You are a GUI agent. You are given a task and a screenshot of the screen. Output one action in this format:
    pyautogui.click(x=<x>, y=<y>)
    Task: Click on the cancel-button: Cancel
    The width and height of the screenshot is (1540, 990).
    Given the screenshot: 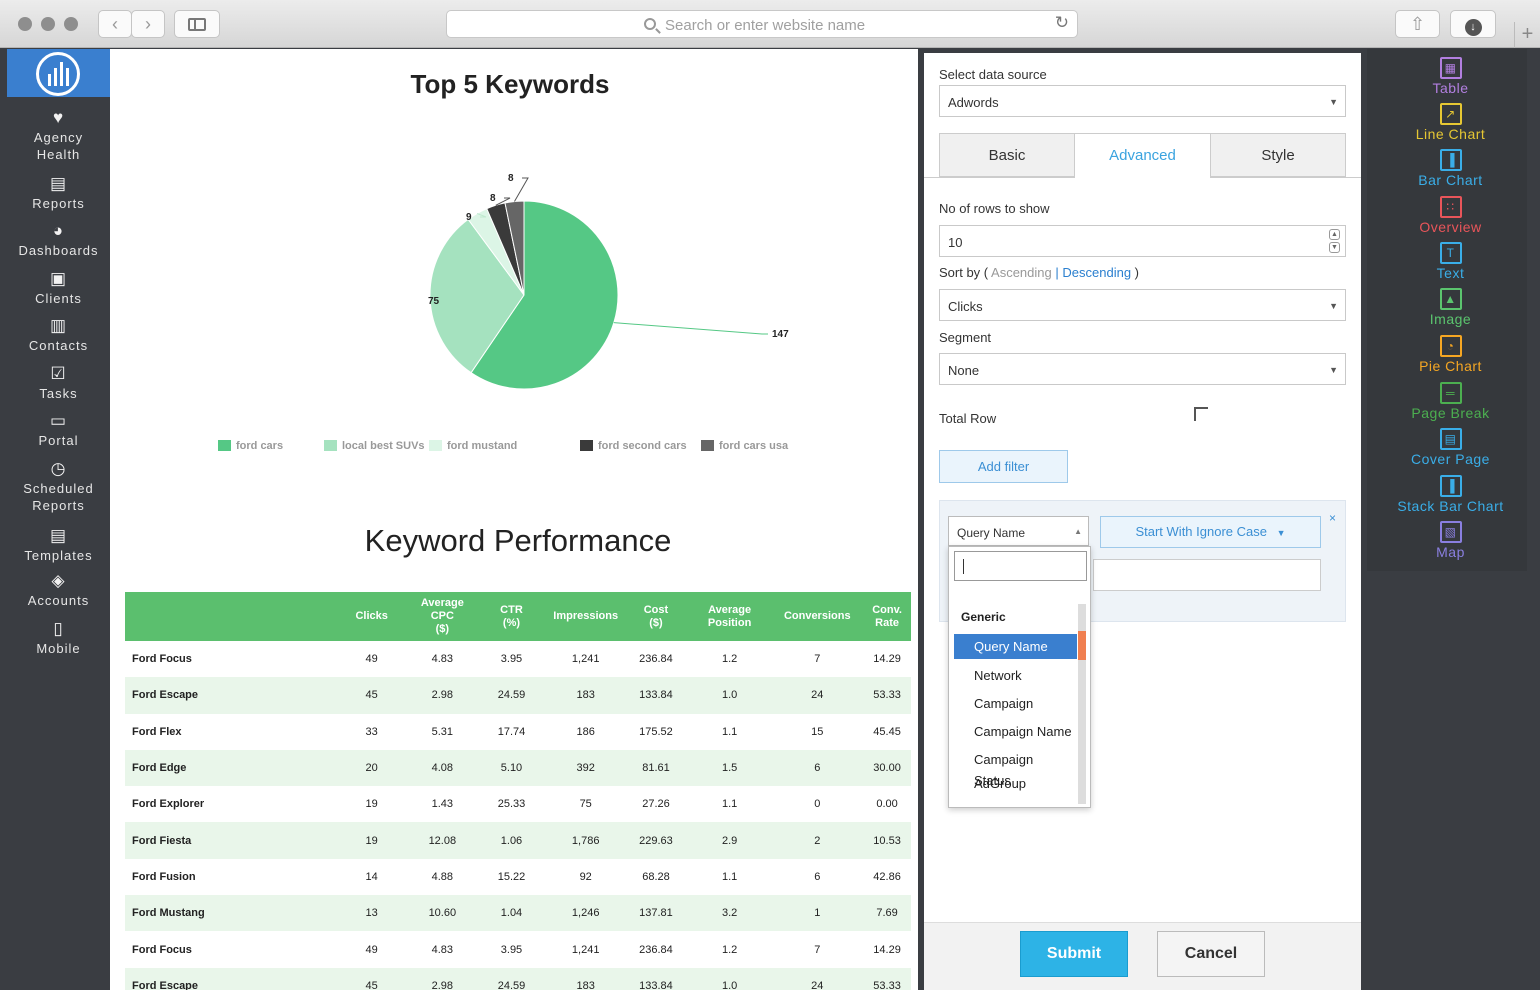 What is the action you would take?
    pyautogui.click(x=1211, y=954)
    